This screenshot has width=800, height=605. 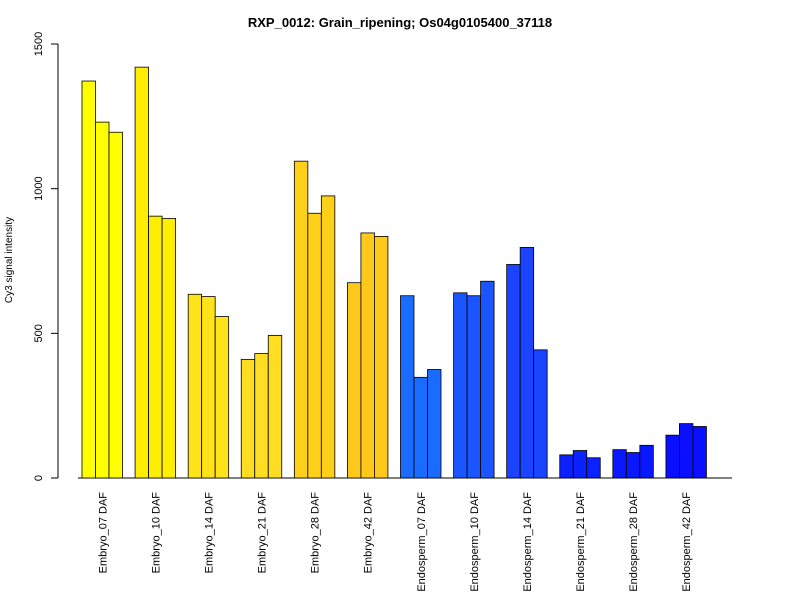 What do you see at coordinates (475, 542) in the screenshot?
I see `x-category-label: Endosperm_10 DAF` at bounding box center [475, 542].